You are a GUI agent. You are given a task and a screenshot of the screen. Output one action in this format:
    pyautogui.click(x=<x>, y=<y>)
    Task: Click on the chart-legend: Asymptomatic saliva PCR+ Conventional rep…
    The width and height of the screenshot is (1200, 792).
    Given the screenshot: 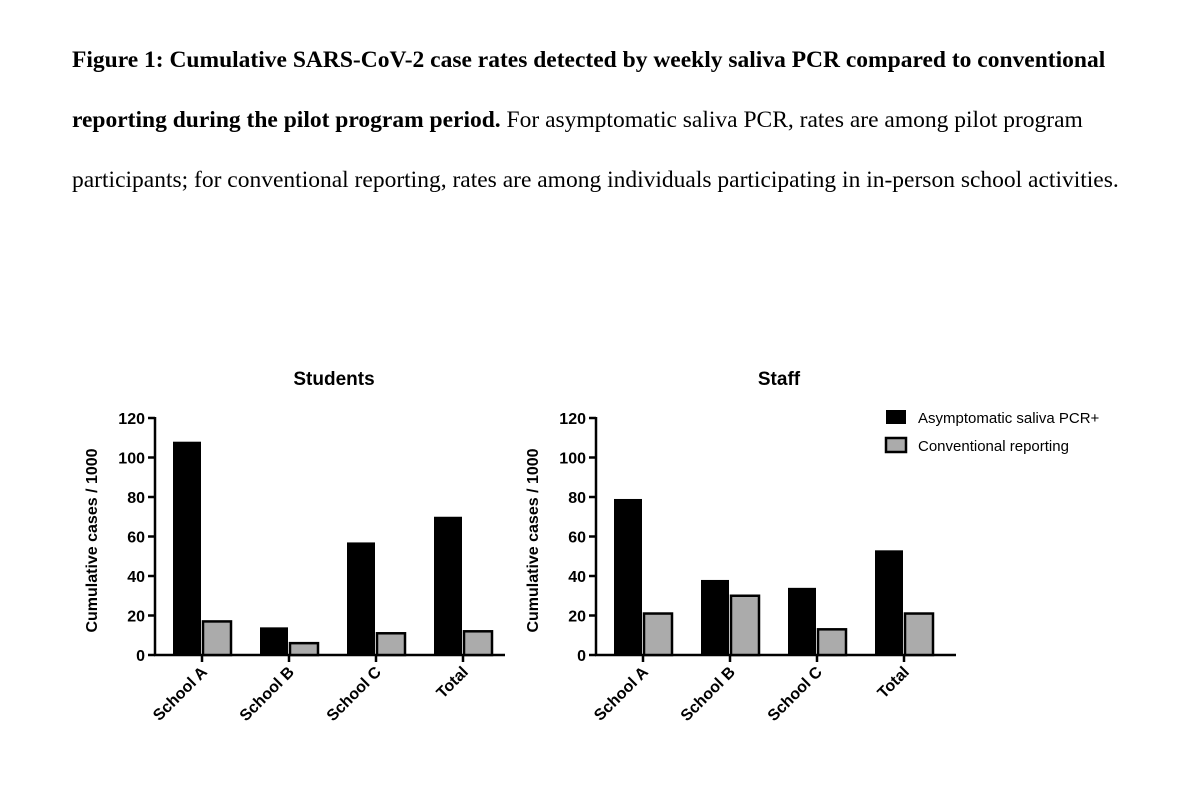 What is the action you would take?
    pyautogui.click(x=992, y=432)
    